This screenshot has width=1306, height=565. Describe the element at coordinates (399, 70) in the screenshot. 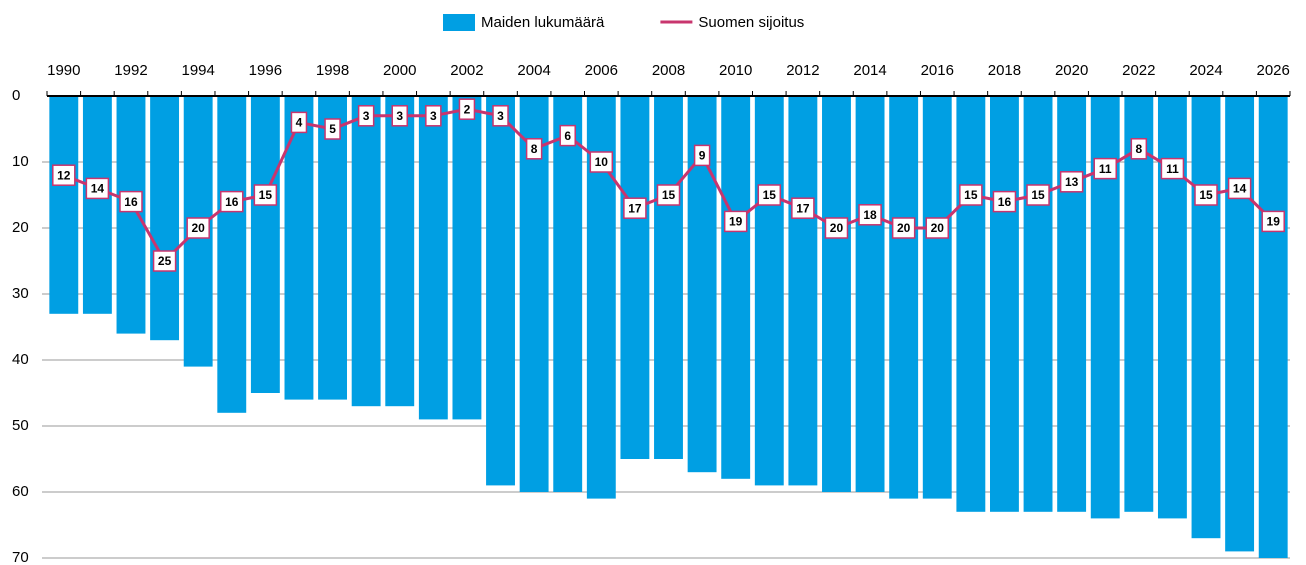

I see `x-tick-label: 2000` at that location.